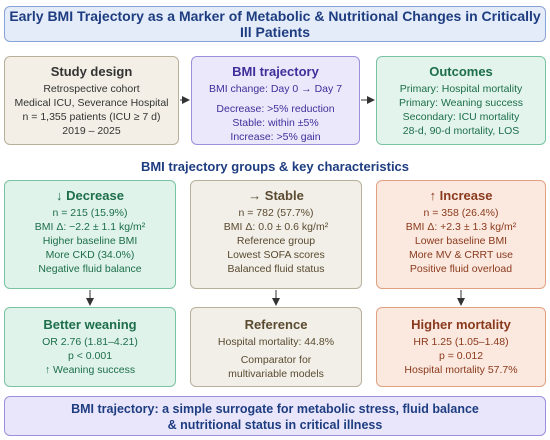 The width and height of the screenshot is (550, 440). Describe the element at coordinates (276, 360) in the screenshot. I see `stable-result-line: Comparator for` at that location.